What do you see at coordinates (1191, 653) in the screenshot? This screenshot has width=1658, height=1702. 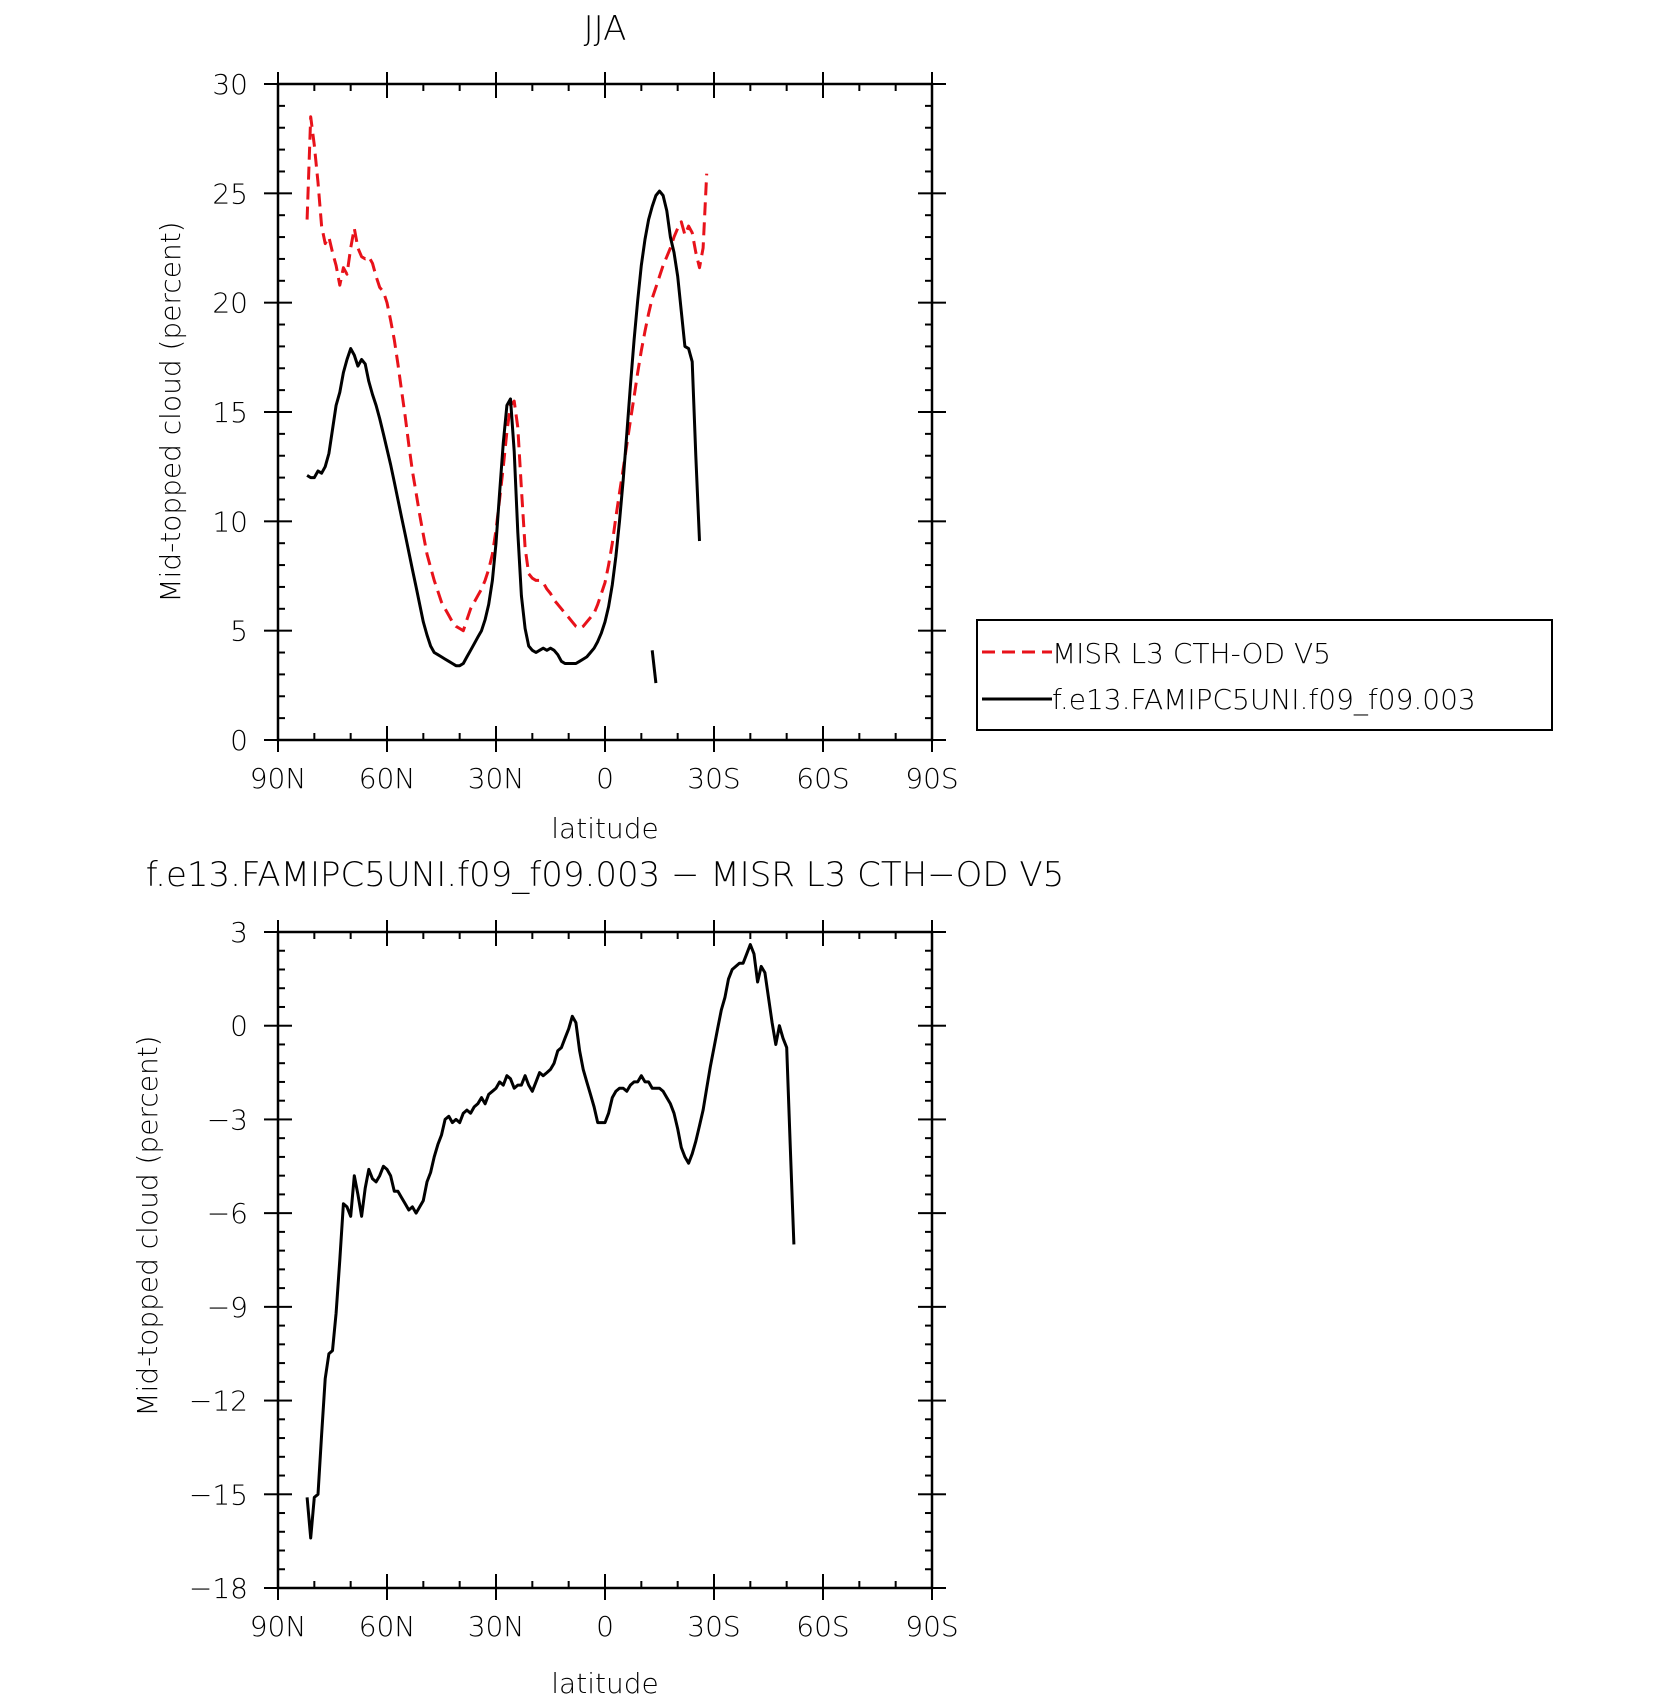 I see `legend-label-misr: MISR L3 CTH-OD V5` at bounding box center [1191, 653].